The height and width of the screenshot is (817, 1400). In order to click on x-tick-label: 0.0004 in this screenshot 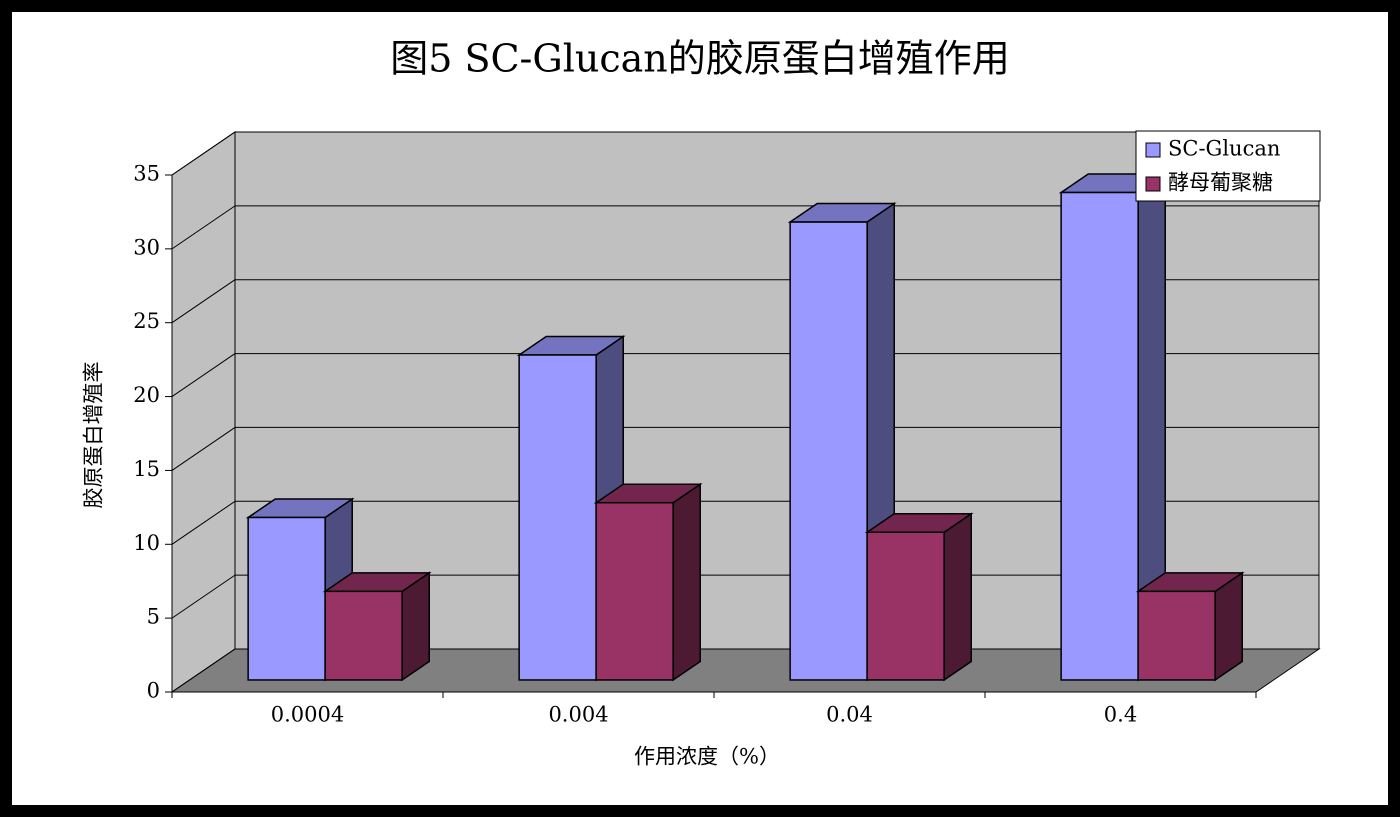, I will do `click(307, 715)`.